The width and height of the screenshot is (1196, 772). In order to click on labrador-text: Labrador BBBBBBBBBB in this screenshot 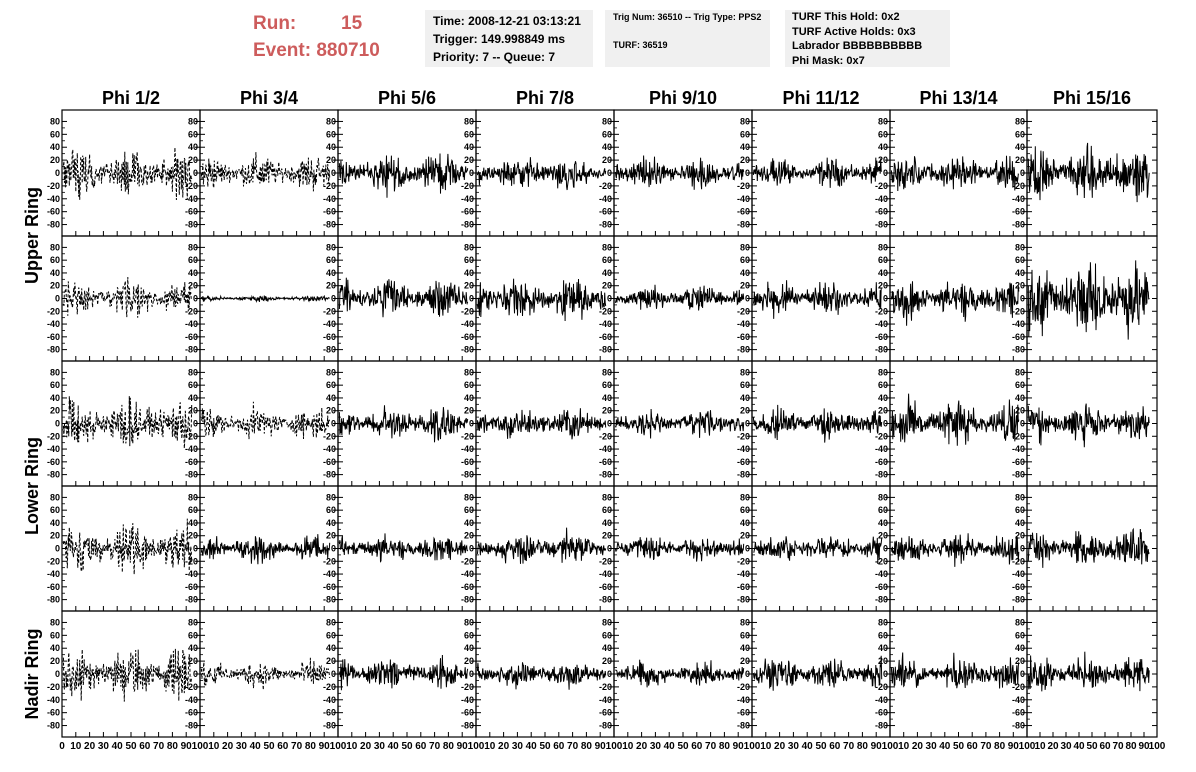, I will do `click(857, 46)`.